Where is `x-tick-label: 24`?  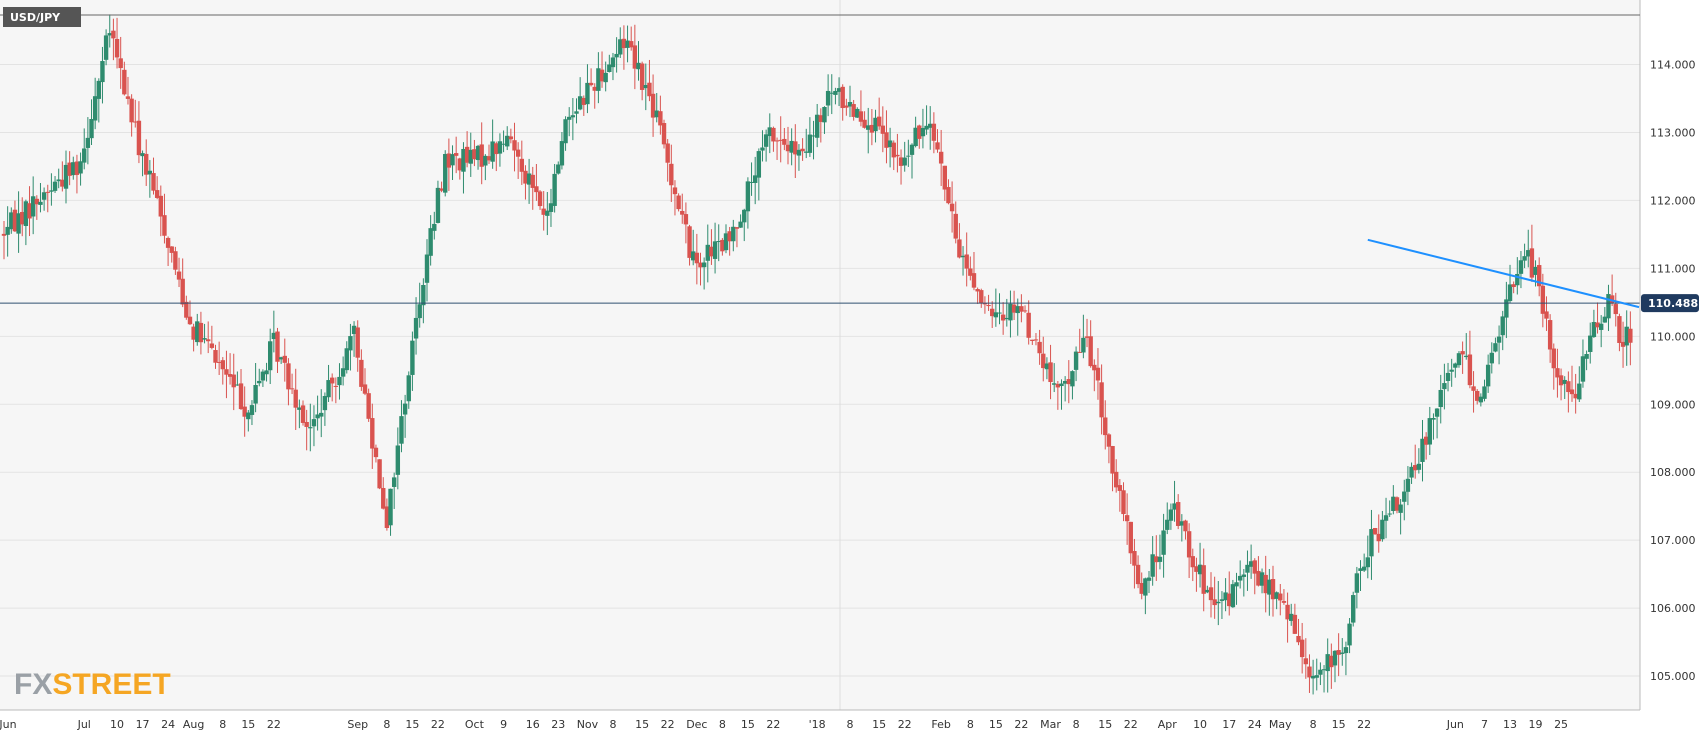 x-tick-label: 24 is located at coordinates (168, 724).